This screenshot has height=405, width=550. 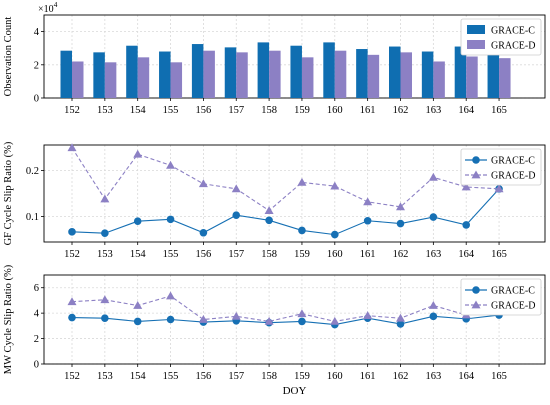 I want to click on multiplier-exponent: 4, so click(x=56, y=4).